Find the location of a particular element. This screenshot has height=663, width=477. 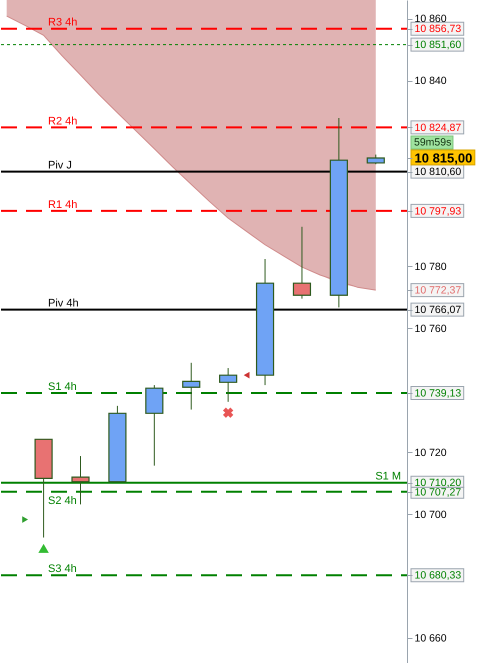

y-tick-label: 10 720 is located at coordinates (430, 452).